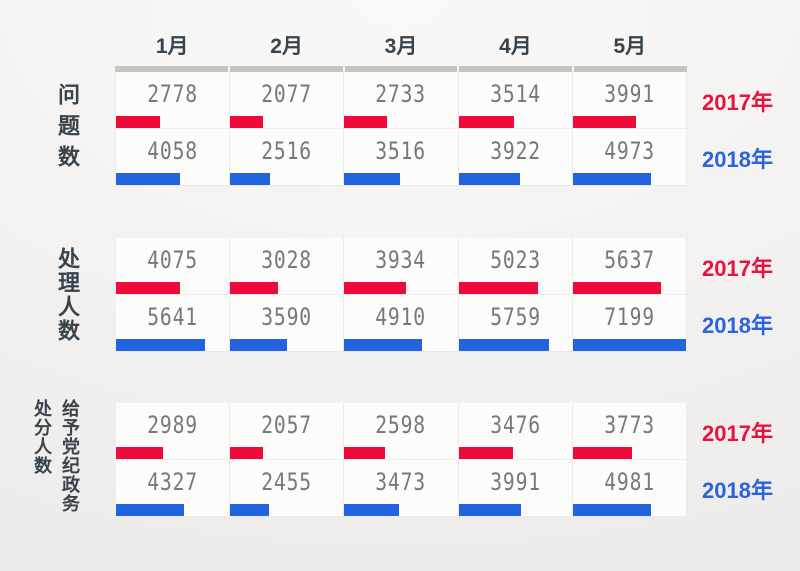 The image size is (800, 571). I want to click on data-cell: 3473, so click(401, 488).